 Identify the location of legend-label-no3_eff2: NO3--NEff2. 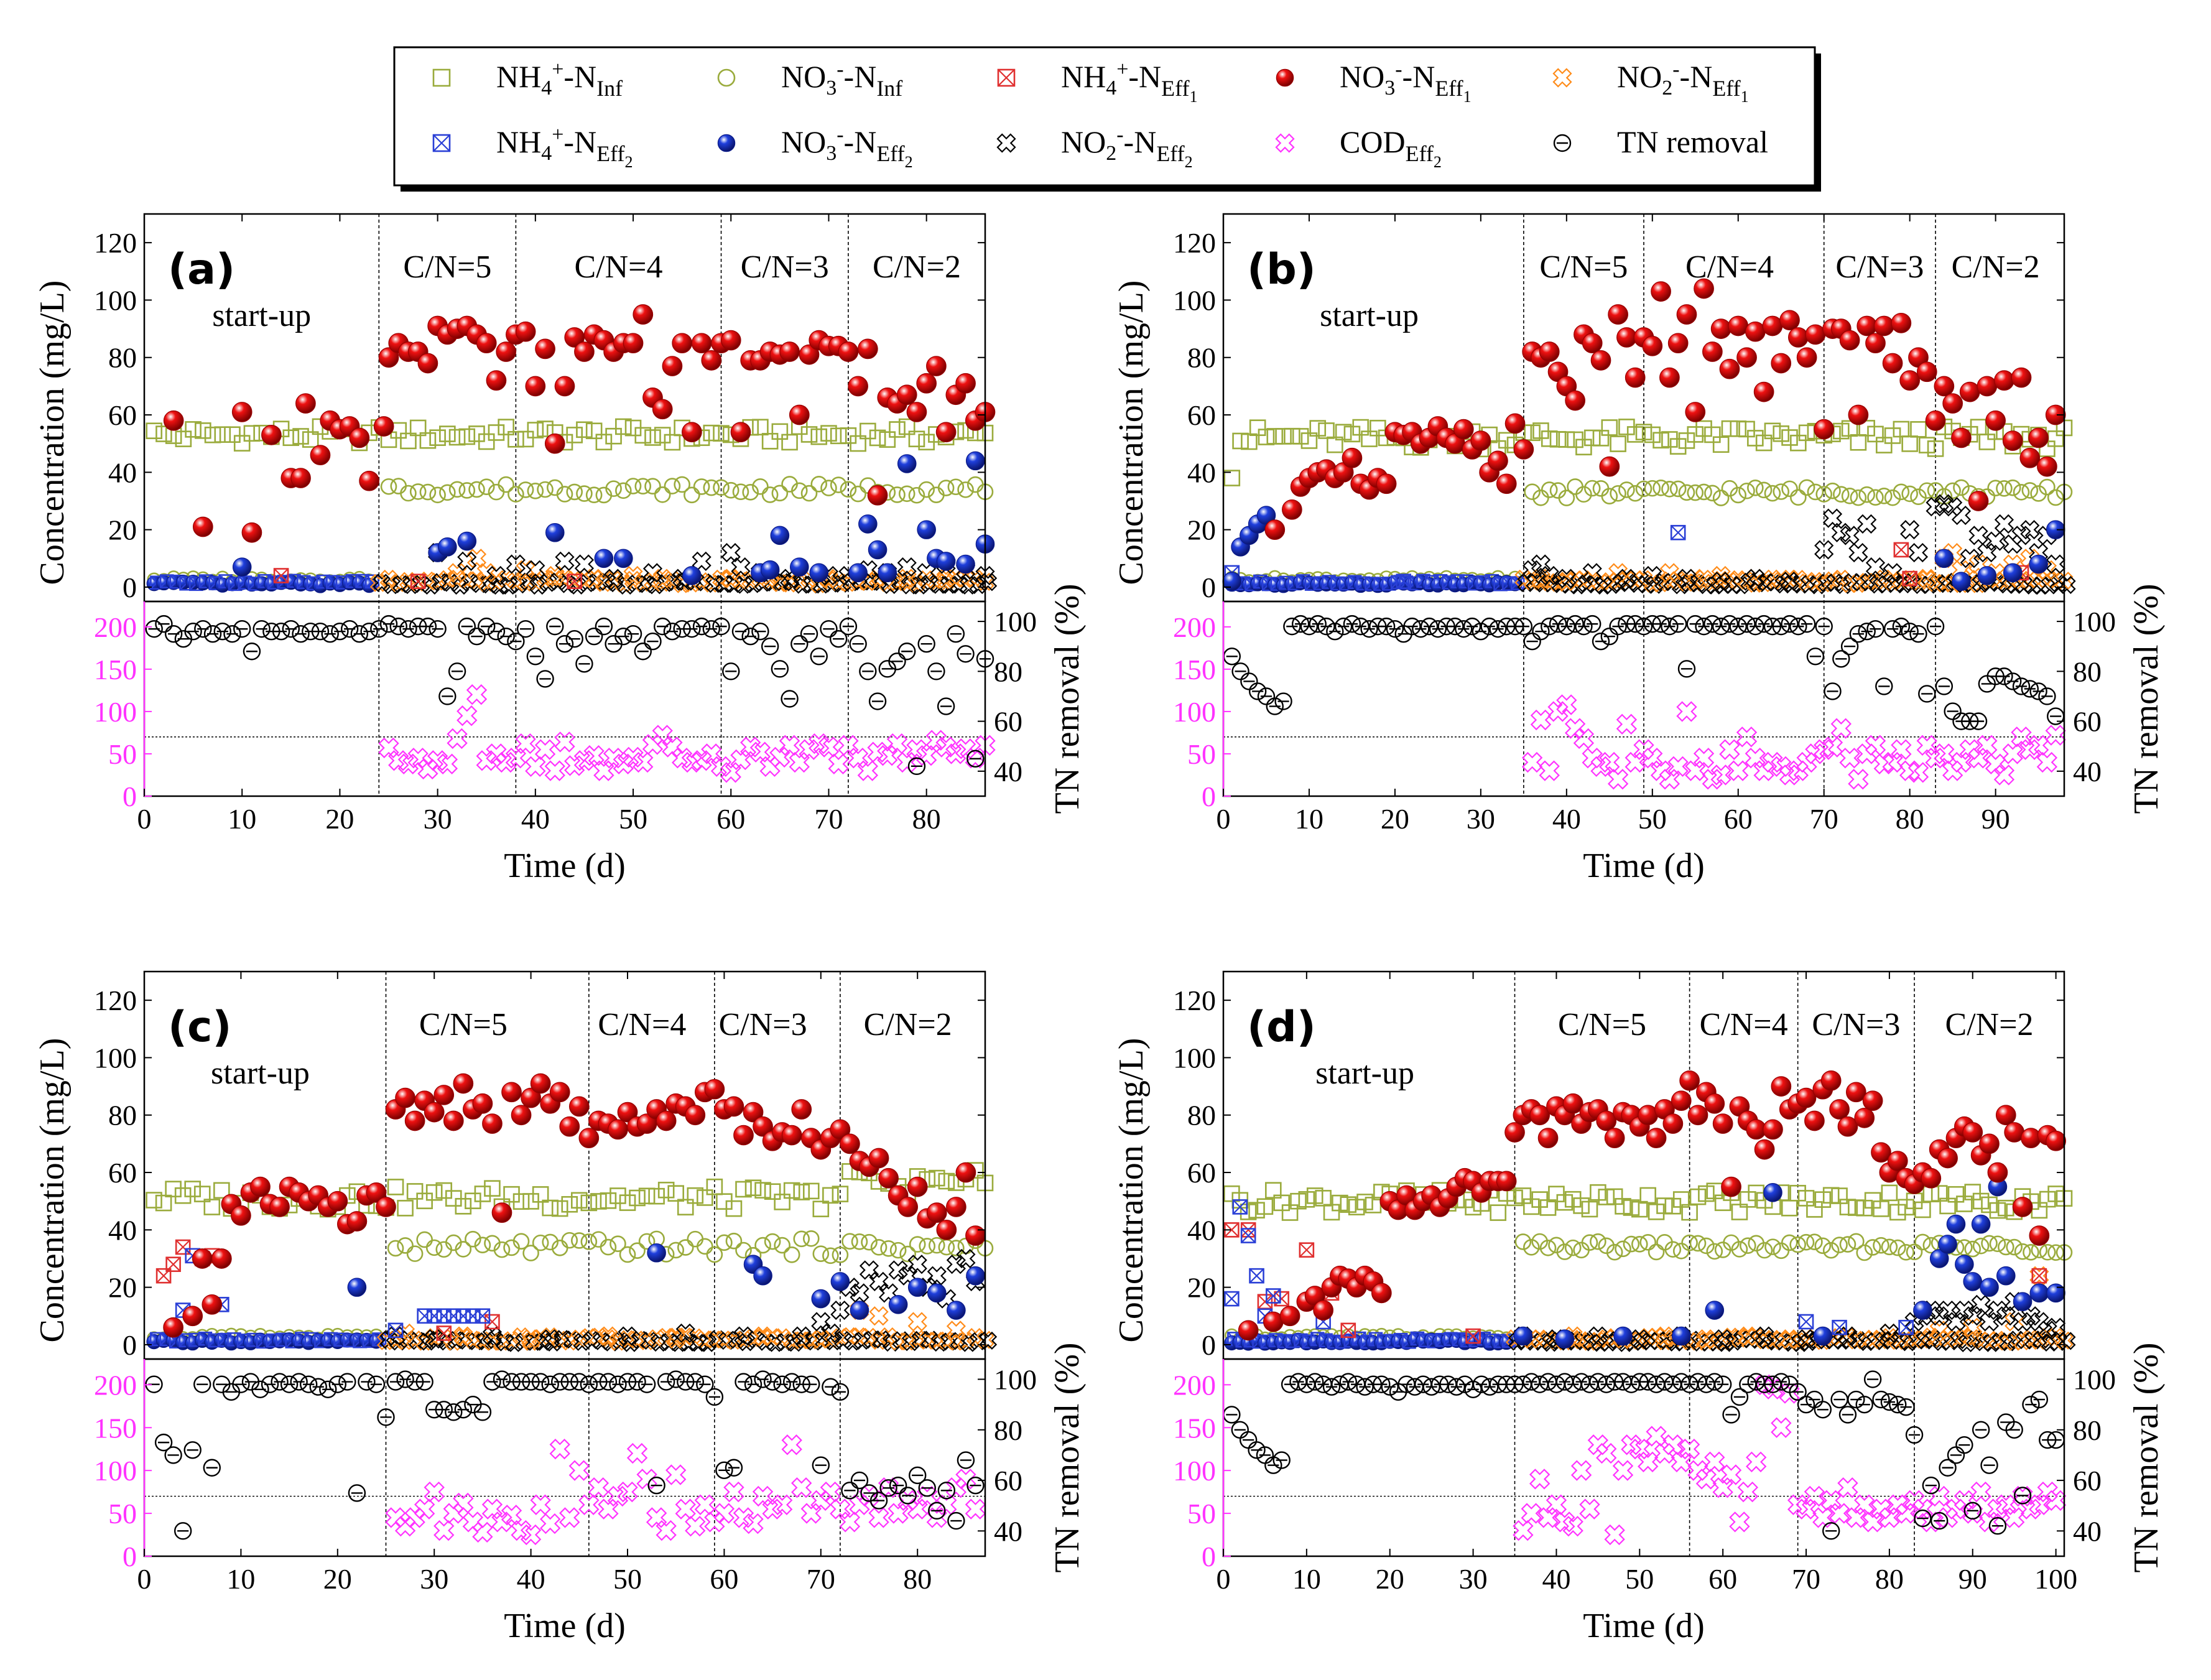
(847, 147).